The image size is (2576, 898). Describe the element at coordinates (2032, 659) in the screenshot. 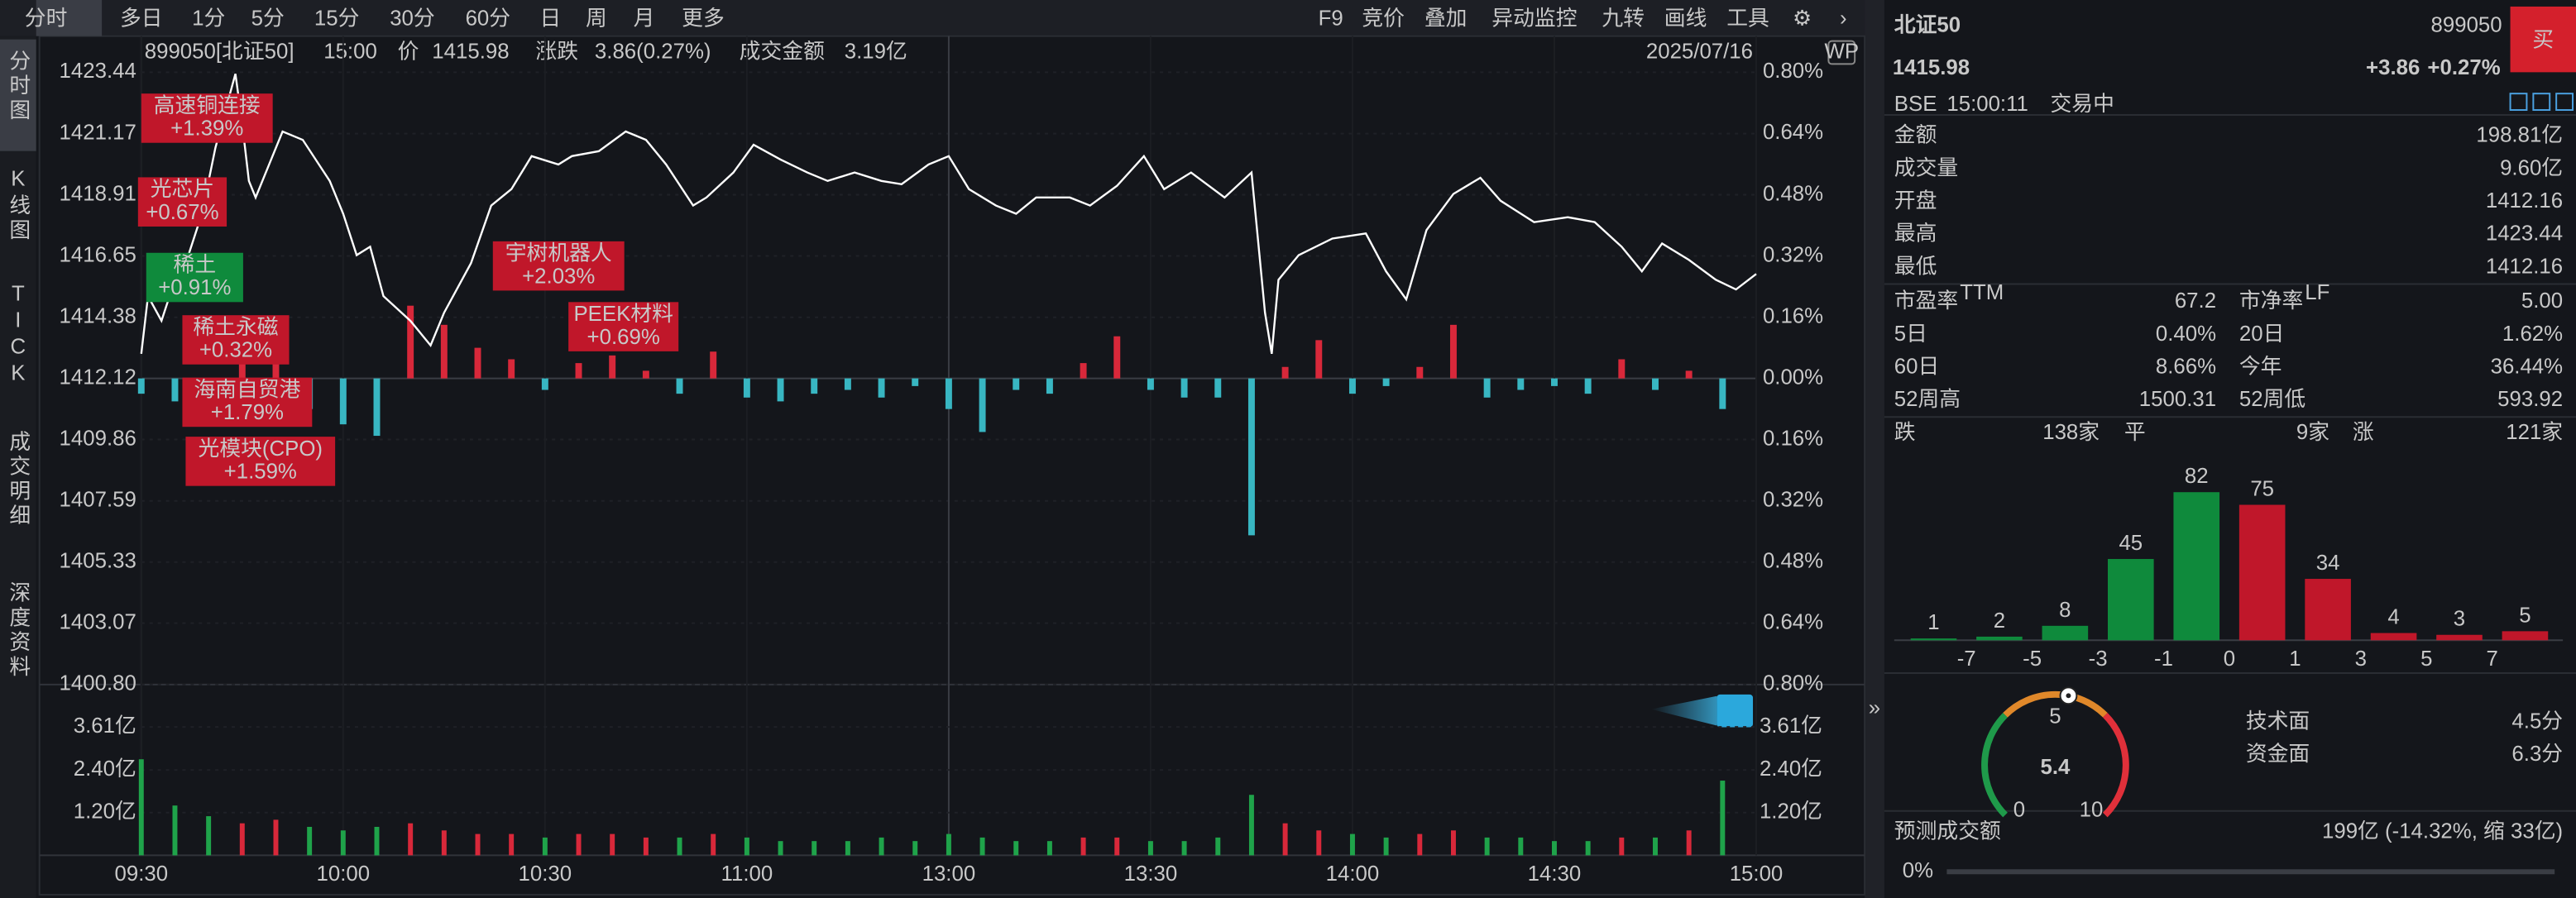

I see `bin-label: -5` at that location.